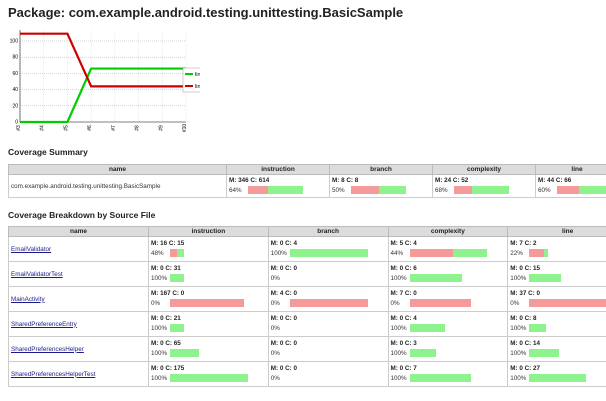 The height and width of the screenshot is (401, 606). I want to click on source-file-link: SharedPreferencesHelper, so click(78, 349).